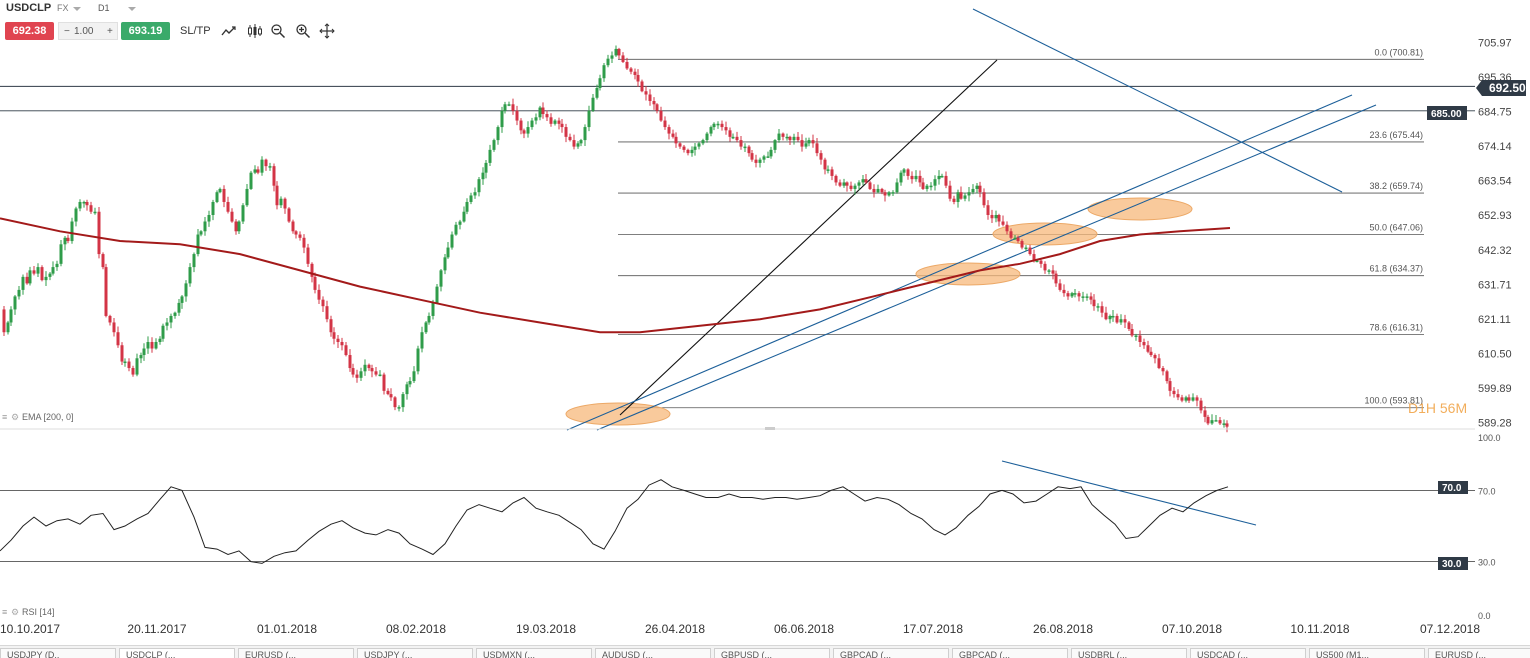 The width and height of the screenshot is (1530, 658). What do you see at coordinates (808, 237) in the screenshot?
I see `impulse-line` at bounding box center [808, 237].